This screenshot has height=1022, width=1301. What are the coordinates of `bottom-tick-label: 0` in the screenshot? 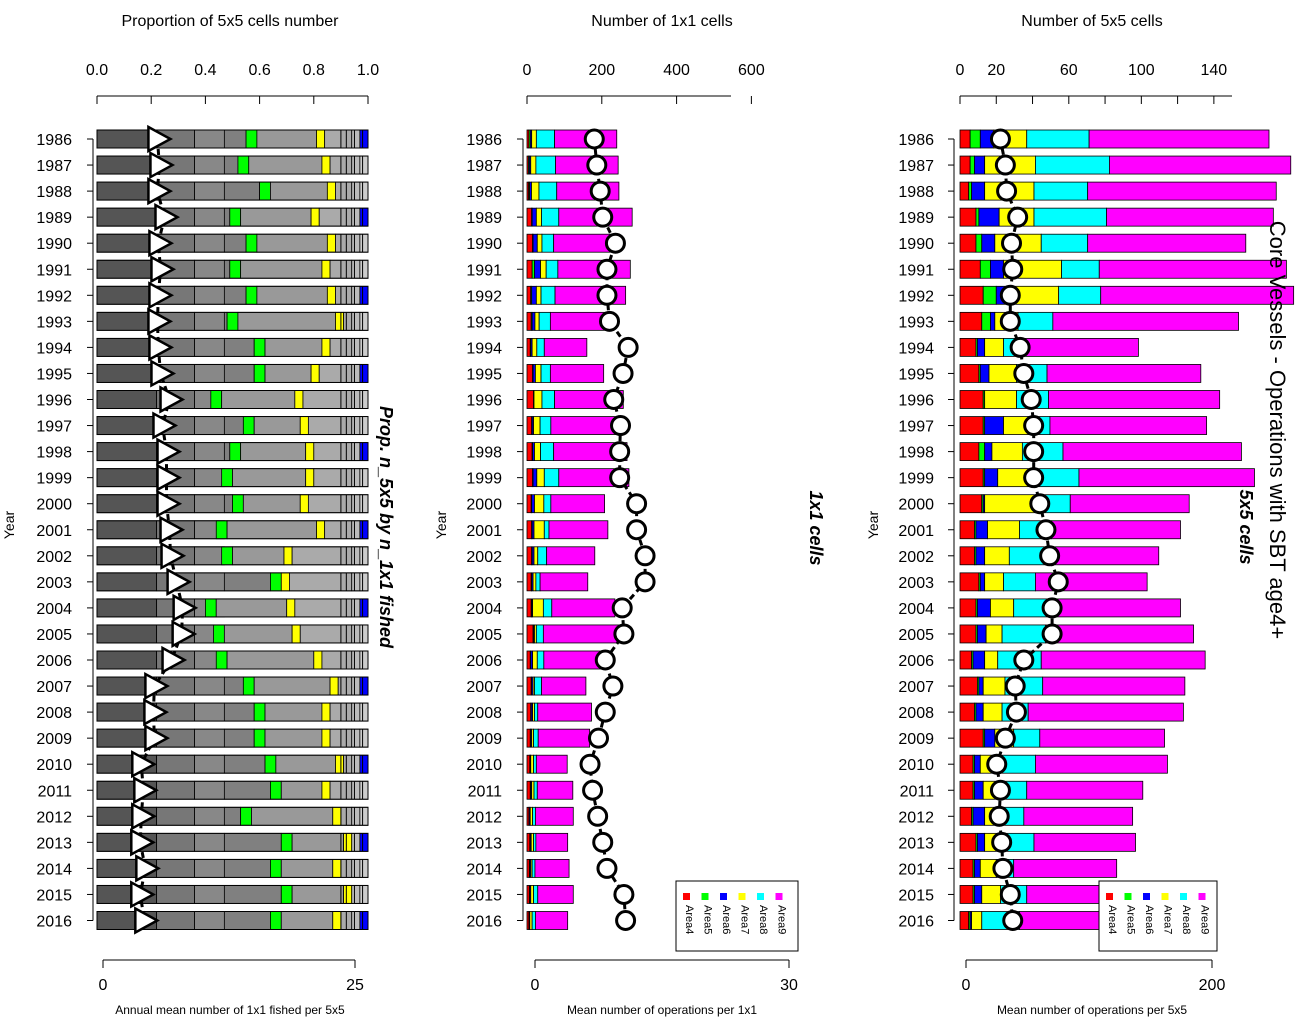 It's located at (966, 985).